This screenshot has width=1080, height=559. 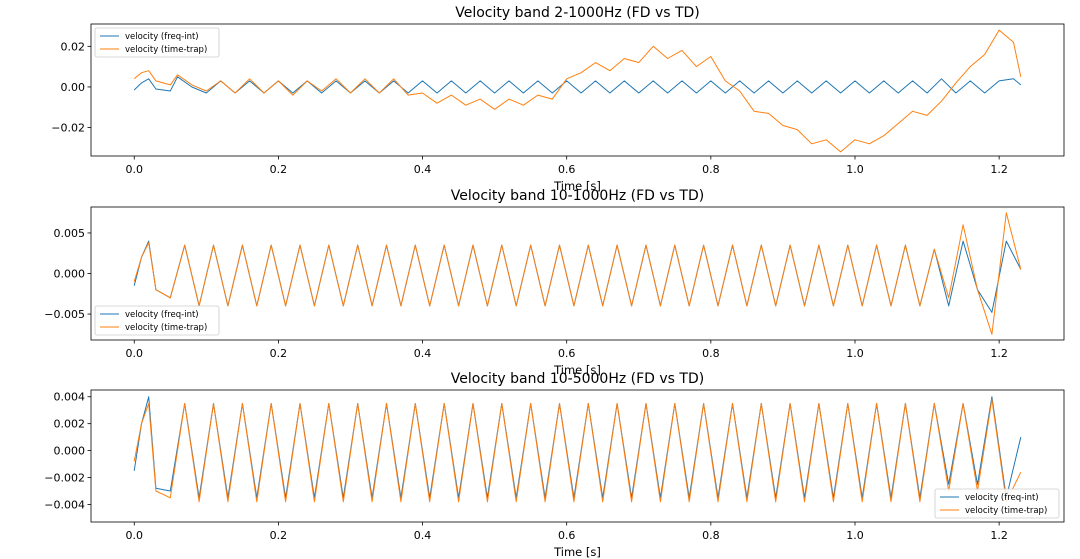 What do you see at coordinates (70, 397) in the screenshot?
I see `y-tick-label: 0.004` at bounding box center [70, 397].